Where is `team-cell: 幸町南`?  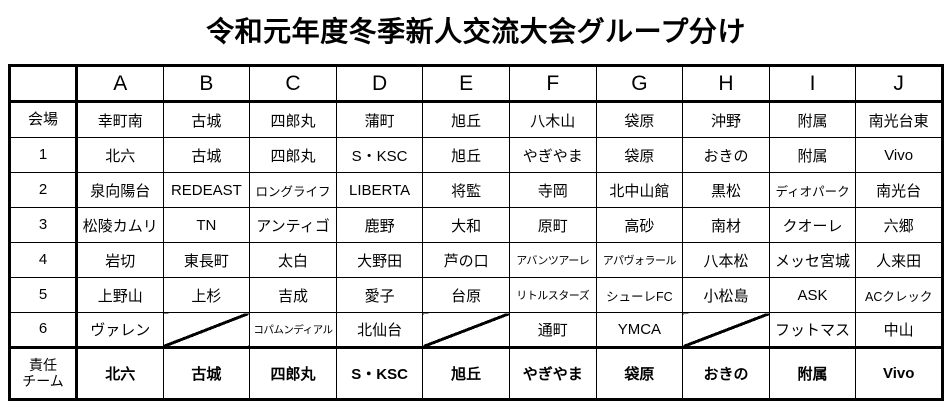
team-cell: 幸町南 is located at coordinates (120, 119).